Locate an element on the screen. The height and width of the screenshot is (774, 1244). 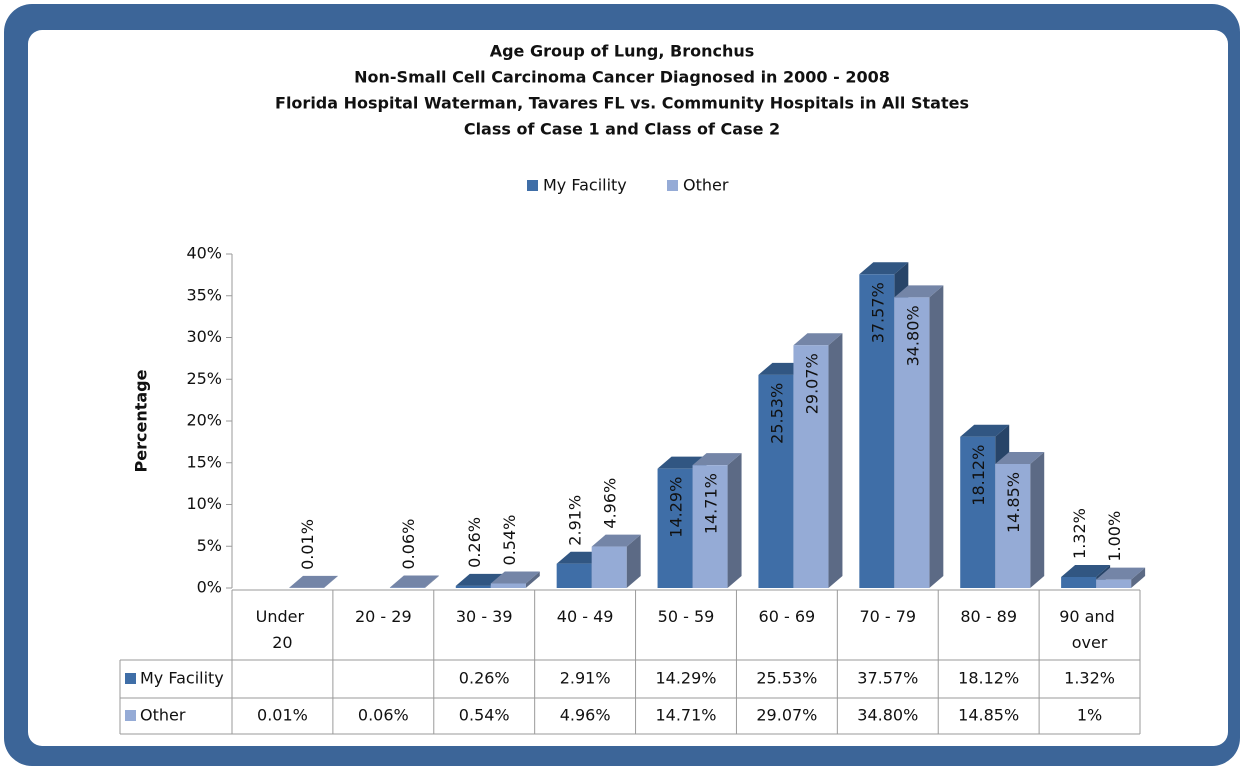
table-cell: 14.85% is located at coordinates (988, 715).